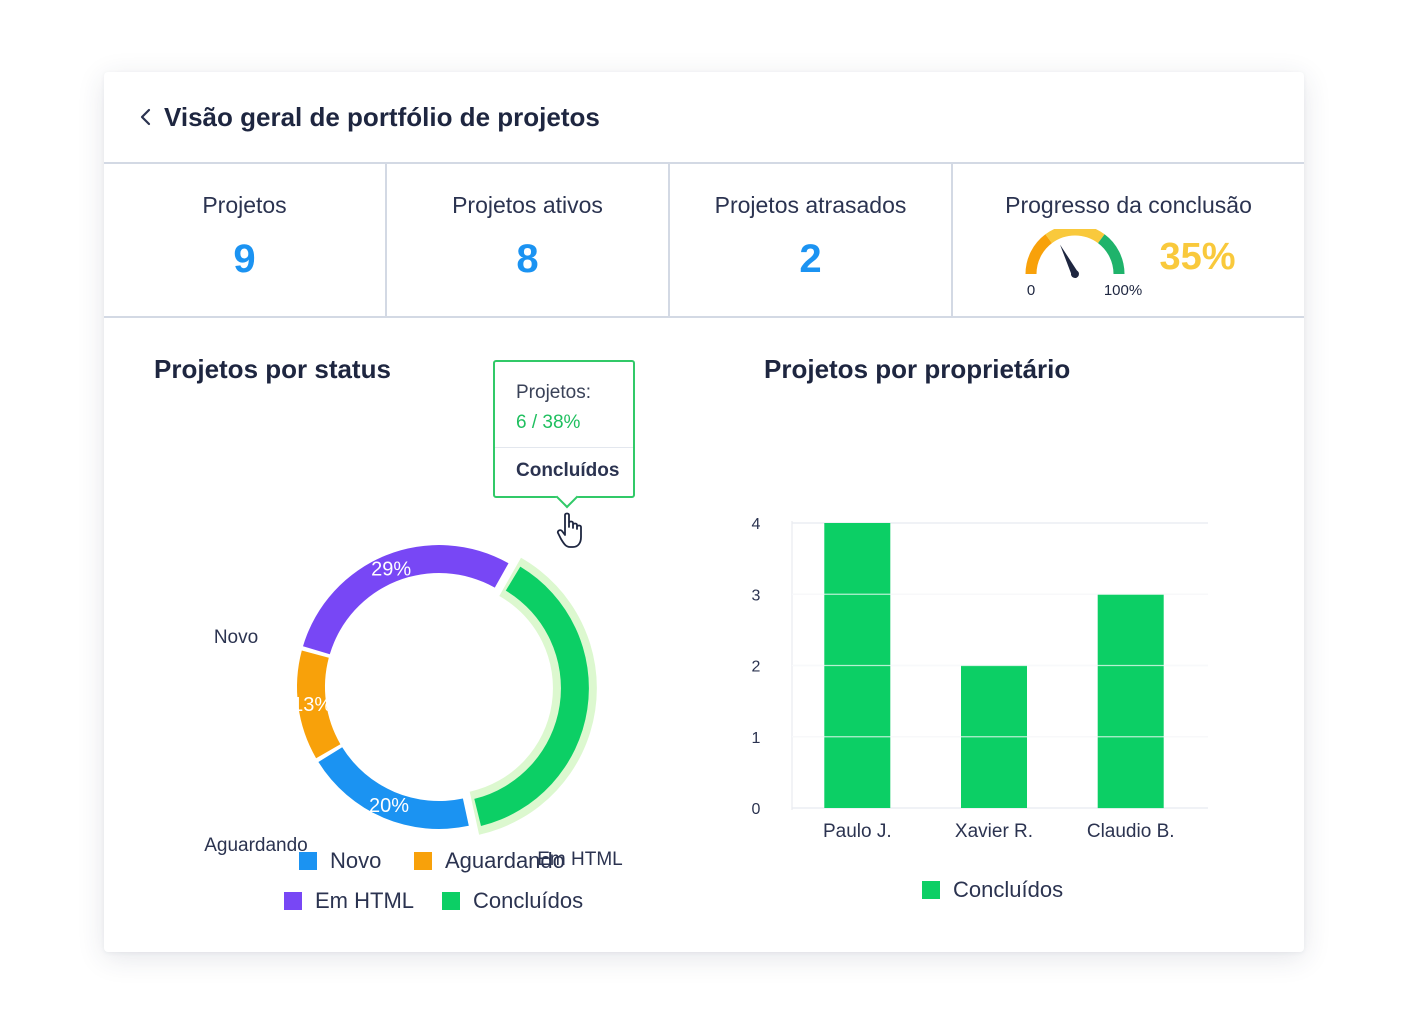 The height and width of the screenshot is (1024, 1408). I want to click on category-label-em-html: Em HTML, so click(580, 859).